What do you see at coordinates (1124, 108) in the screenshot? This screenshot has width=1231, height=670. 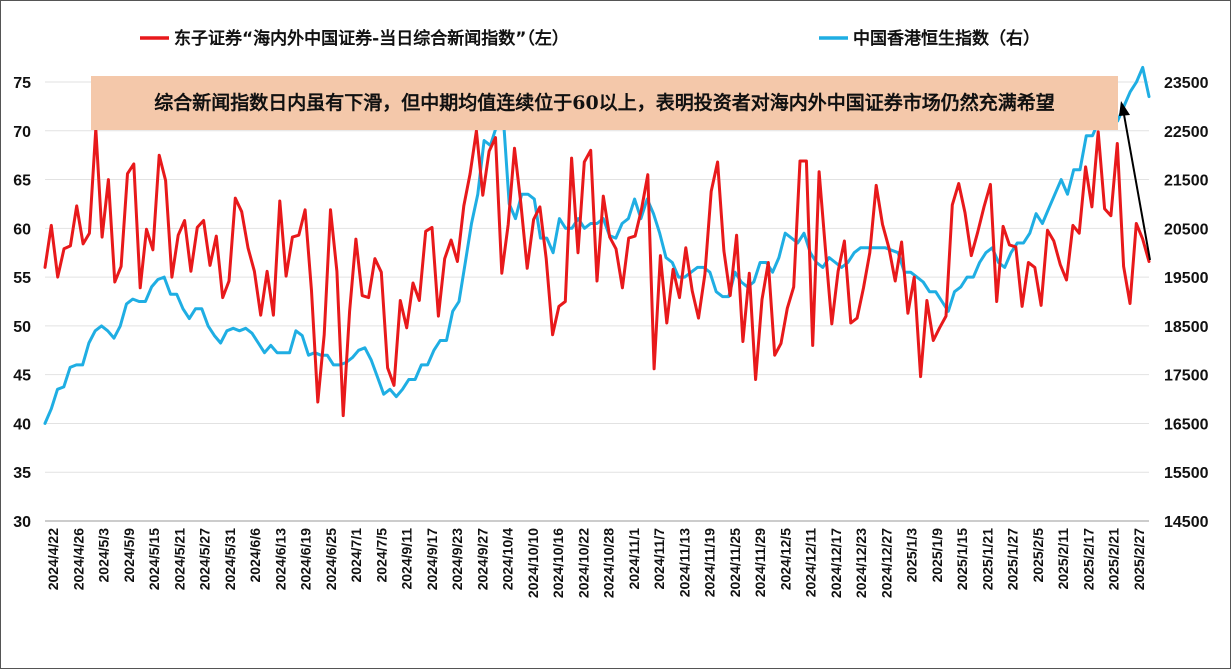 I see `arrow-head` at bounding box center [1124, 108].